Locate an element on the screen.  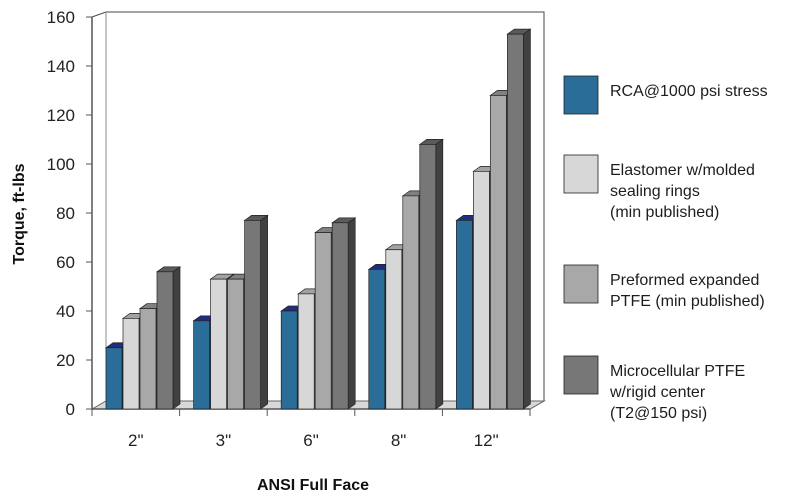
y-tick-label: 120 is located at coordinates (61, 115).